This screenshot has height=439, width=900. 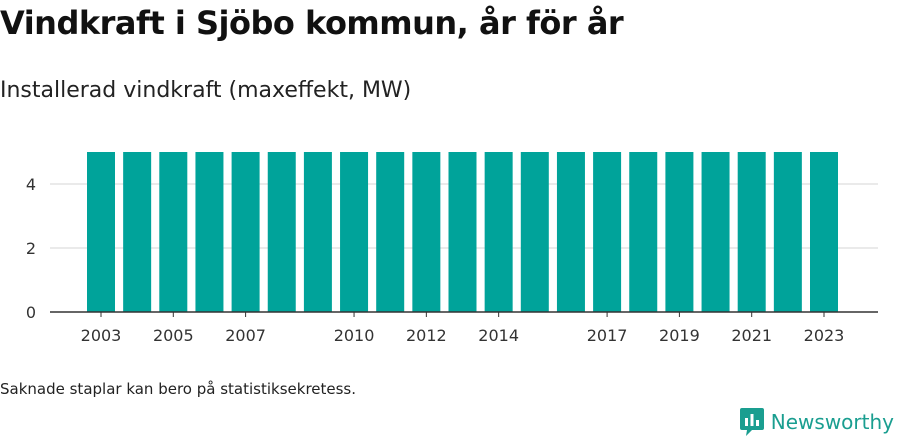 I want to click on bar-2018, so click(x=643, y=232).